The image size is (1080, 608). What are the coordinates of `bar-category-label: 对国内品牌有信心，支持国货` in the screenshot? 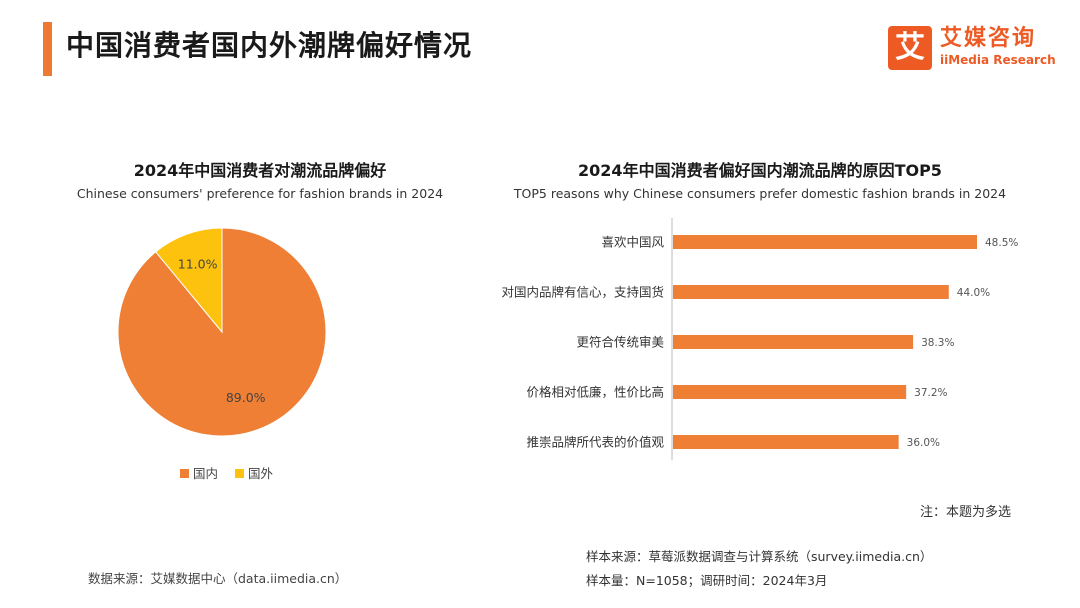 It's located at (582, 292).